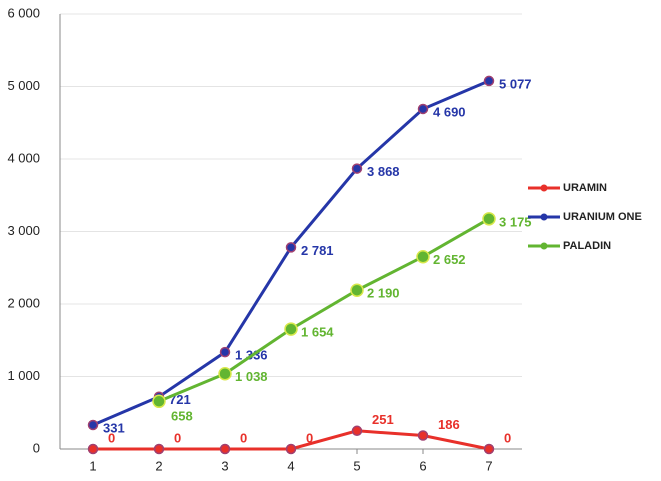  I want to click on value-label: 251, so click(383, 419).